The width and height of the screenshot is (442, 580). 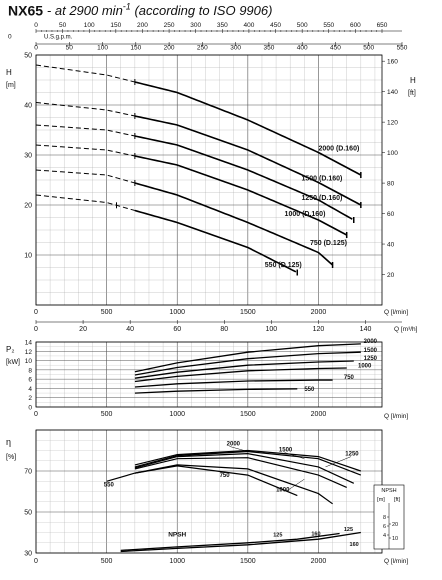 What do you see at coordinates (319, 329) in the screenshot?
I see `q-m3h-tick-label: 120` at bounding box center [319, 329].